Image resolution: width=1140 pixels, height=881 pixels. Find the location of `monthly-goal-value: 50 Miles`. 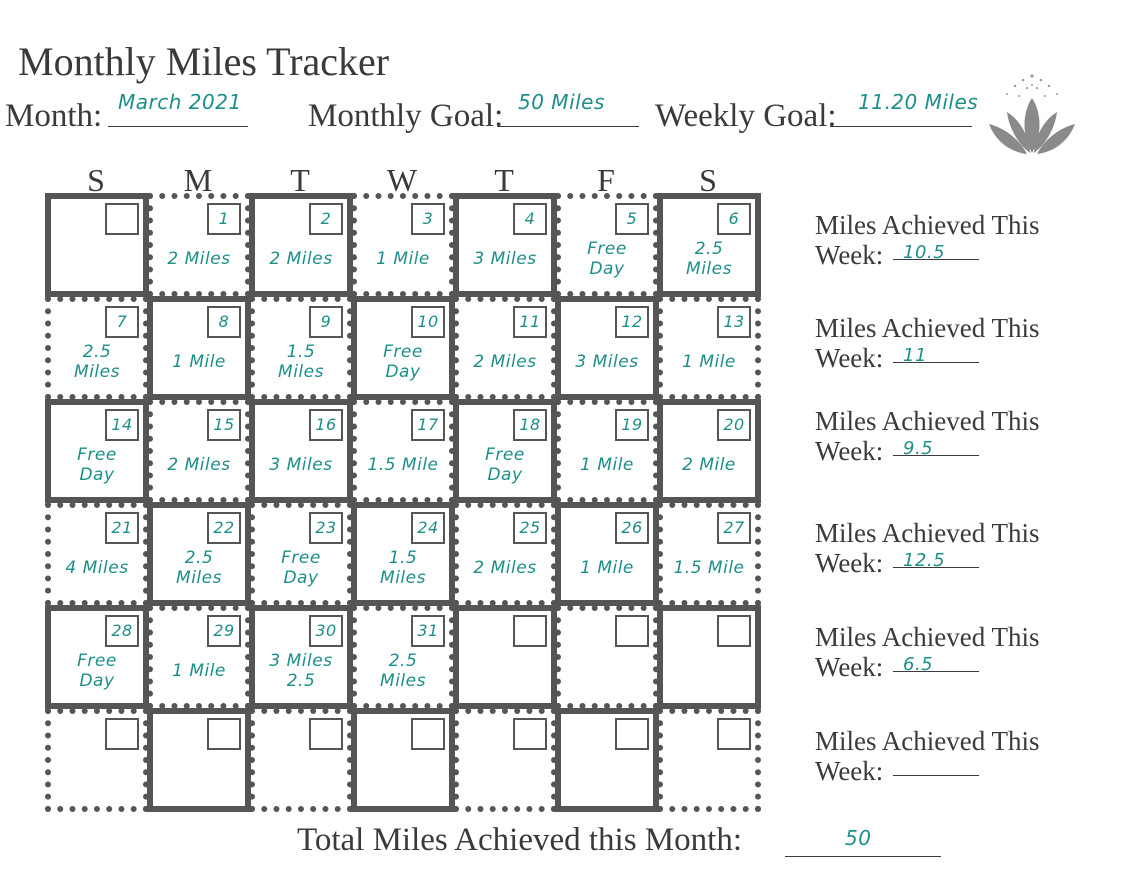

monthly-goal-value: 50 Miles is located at coordinates (561, 102).